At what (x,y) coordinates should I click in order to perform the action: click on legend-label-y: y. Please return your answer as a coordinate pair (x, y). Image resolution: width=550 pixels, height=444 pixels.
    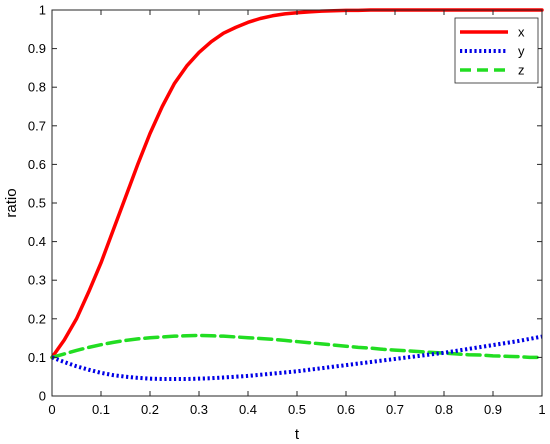
    Looking at the image, I should click on (521, 51).